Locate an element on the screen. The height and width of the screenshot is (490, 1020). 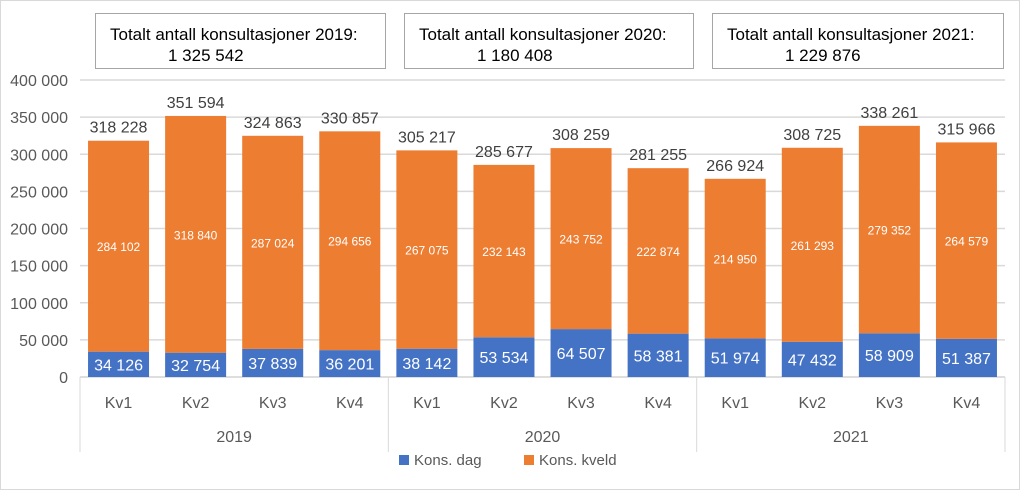
data-label-total: 330 857 is located at coordinates (350, 118).